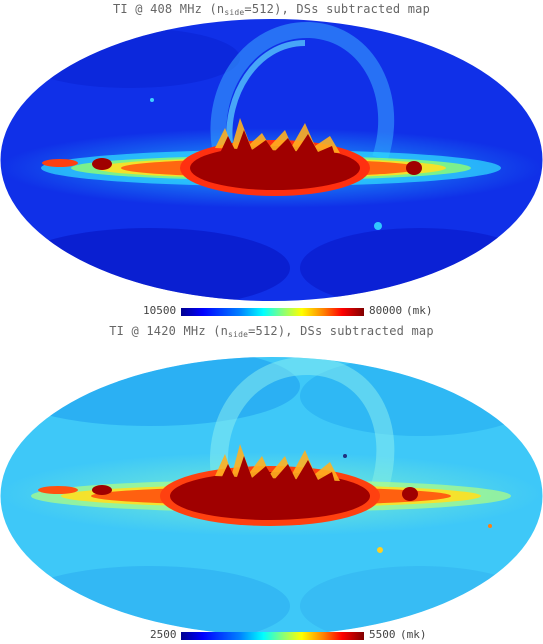 Image resolution: width=543 pixels, height=644 pixels. I want to click on colorbar-unit-408: (mk), so click(419, 310).